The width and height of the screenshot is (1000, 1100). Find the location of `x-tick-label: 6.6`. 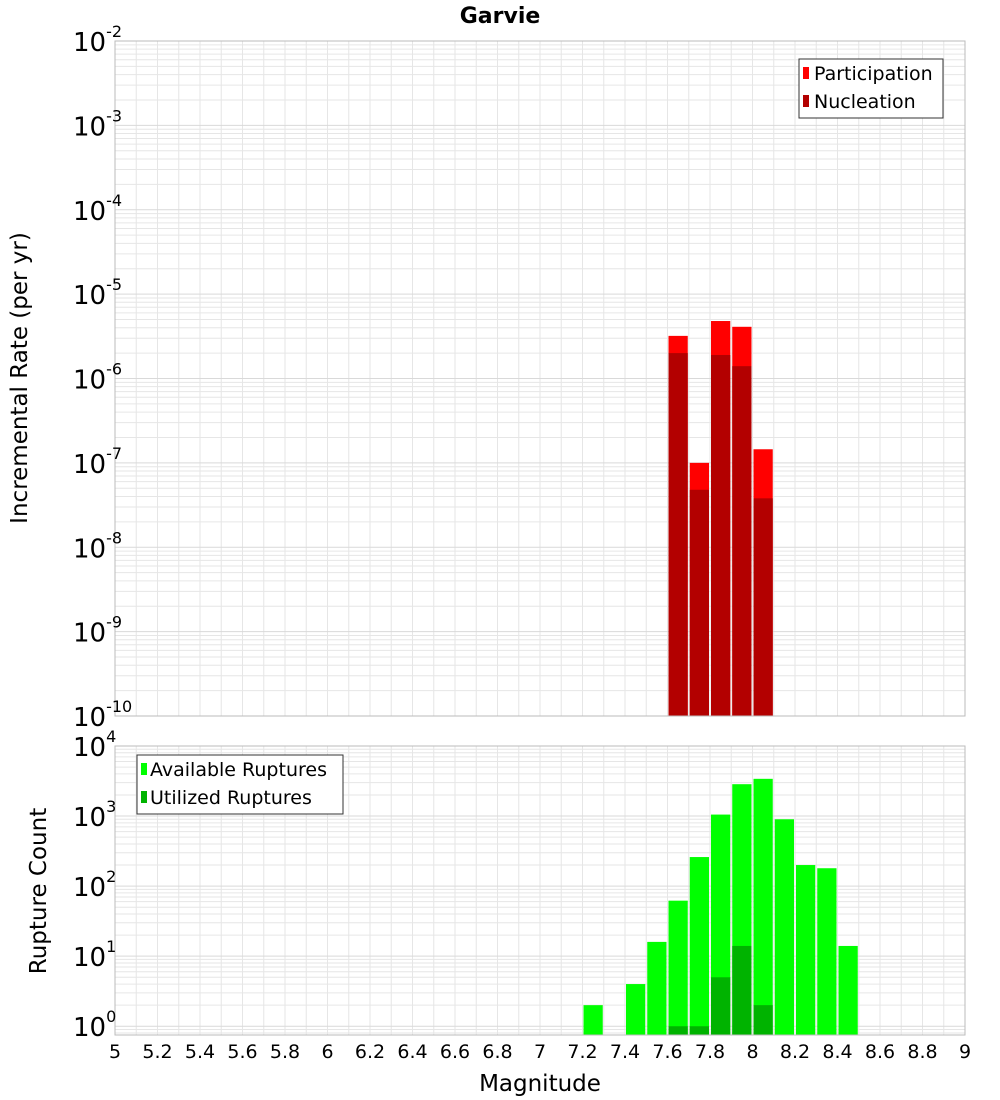

x-tick-label: 6.6 is located at coordinates (455, 1052).